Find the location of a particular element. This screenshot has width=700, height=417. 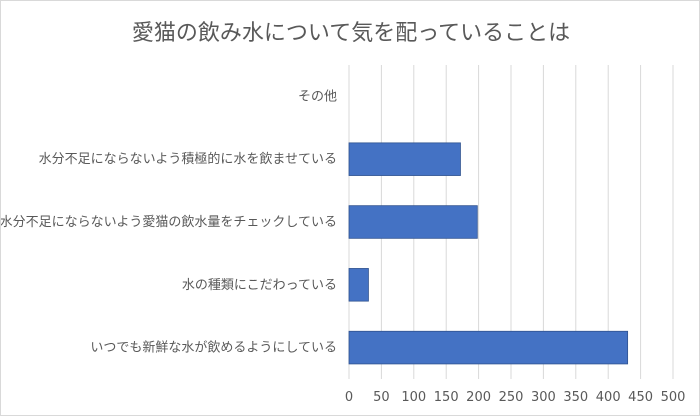

x-tick-labels: 0 50 100 150 200 250 300 350 400 450 500 is located at coordinates (515, 397).